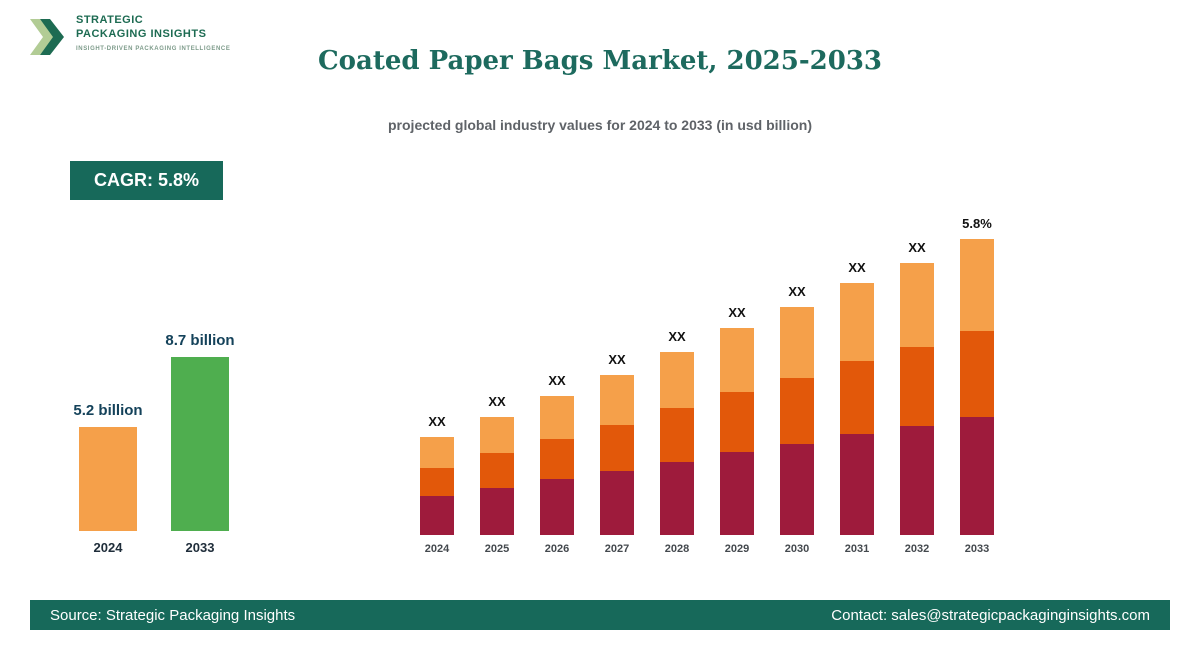 Image resolution: width=1200 pixels, height=650 pixels. I want to click on bar-year-label: 2029, so click(737, 549).